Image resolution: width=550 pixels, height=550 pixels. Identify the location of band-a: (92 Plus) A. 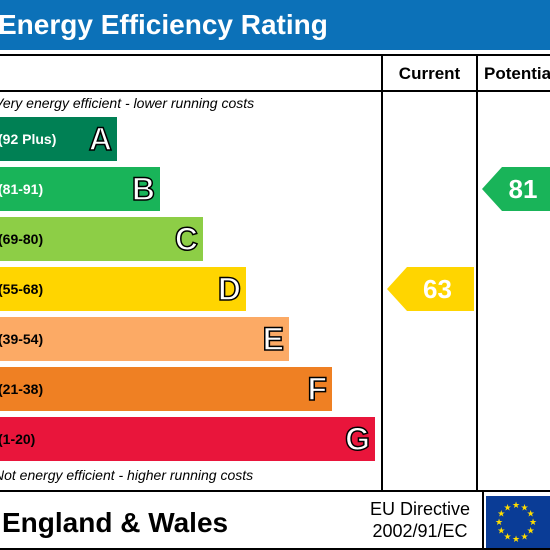
(58, 139).